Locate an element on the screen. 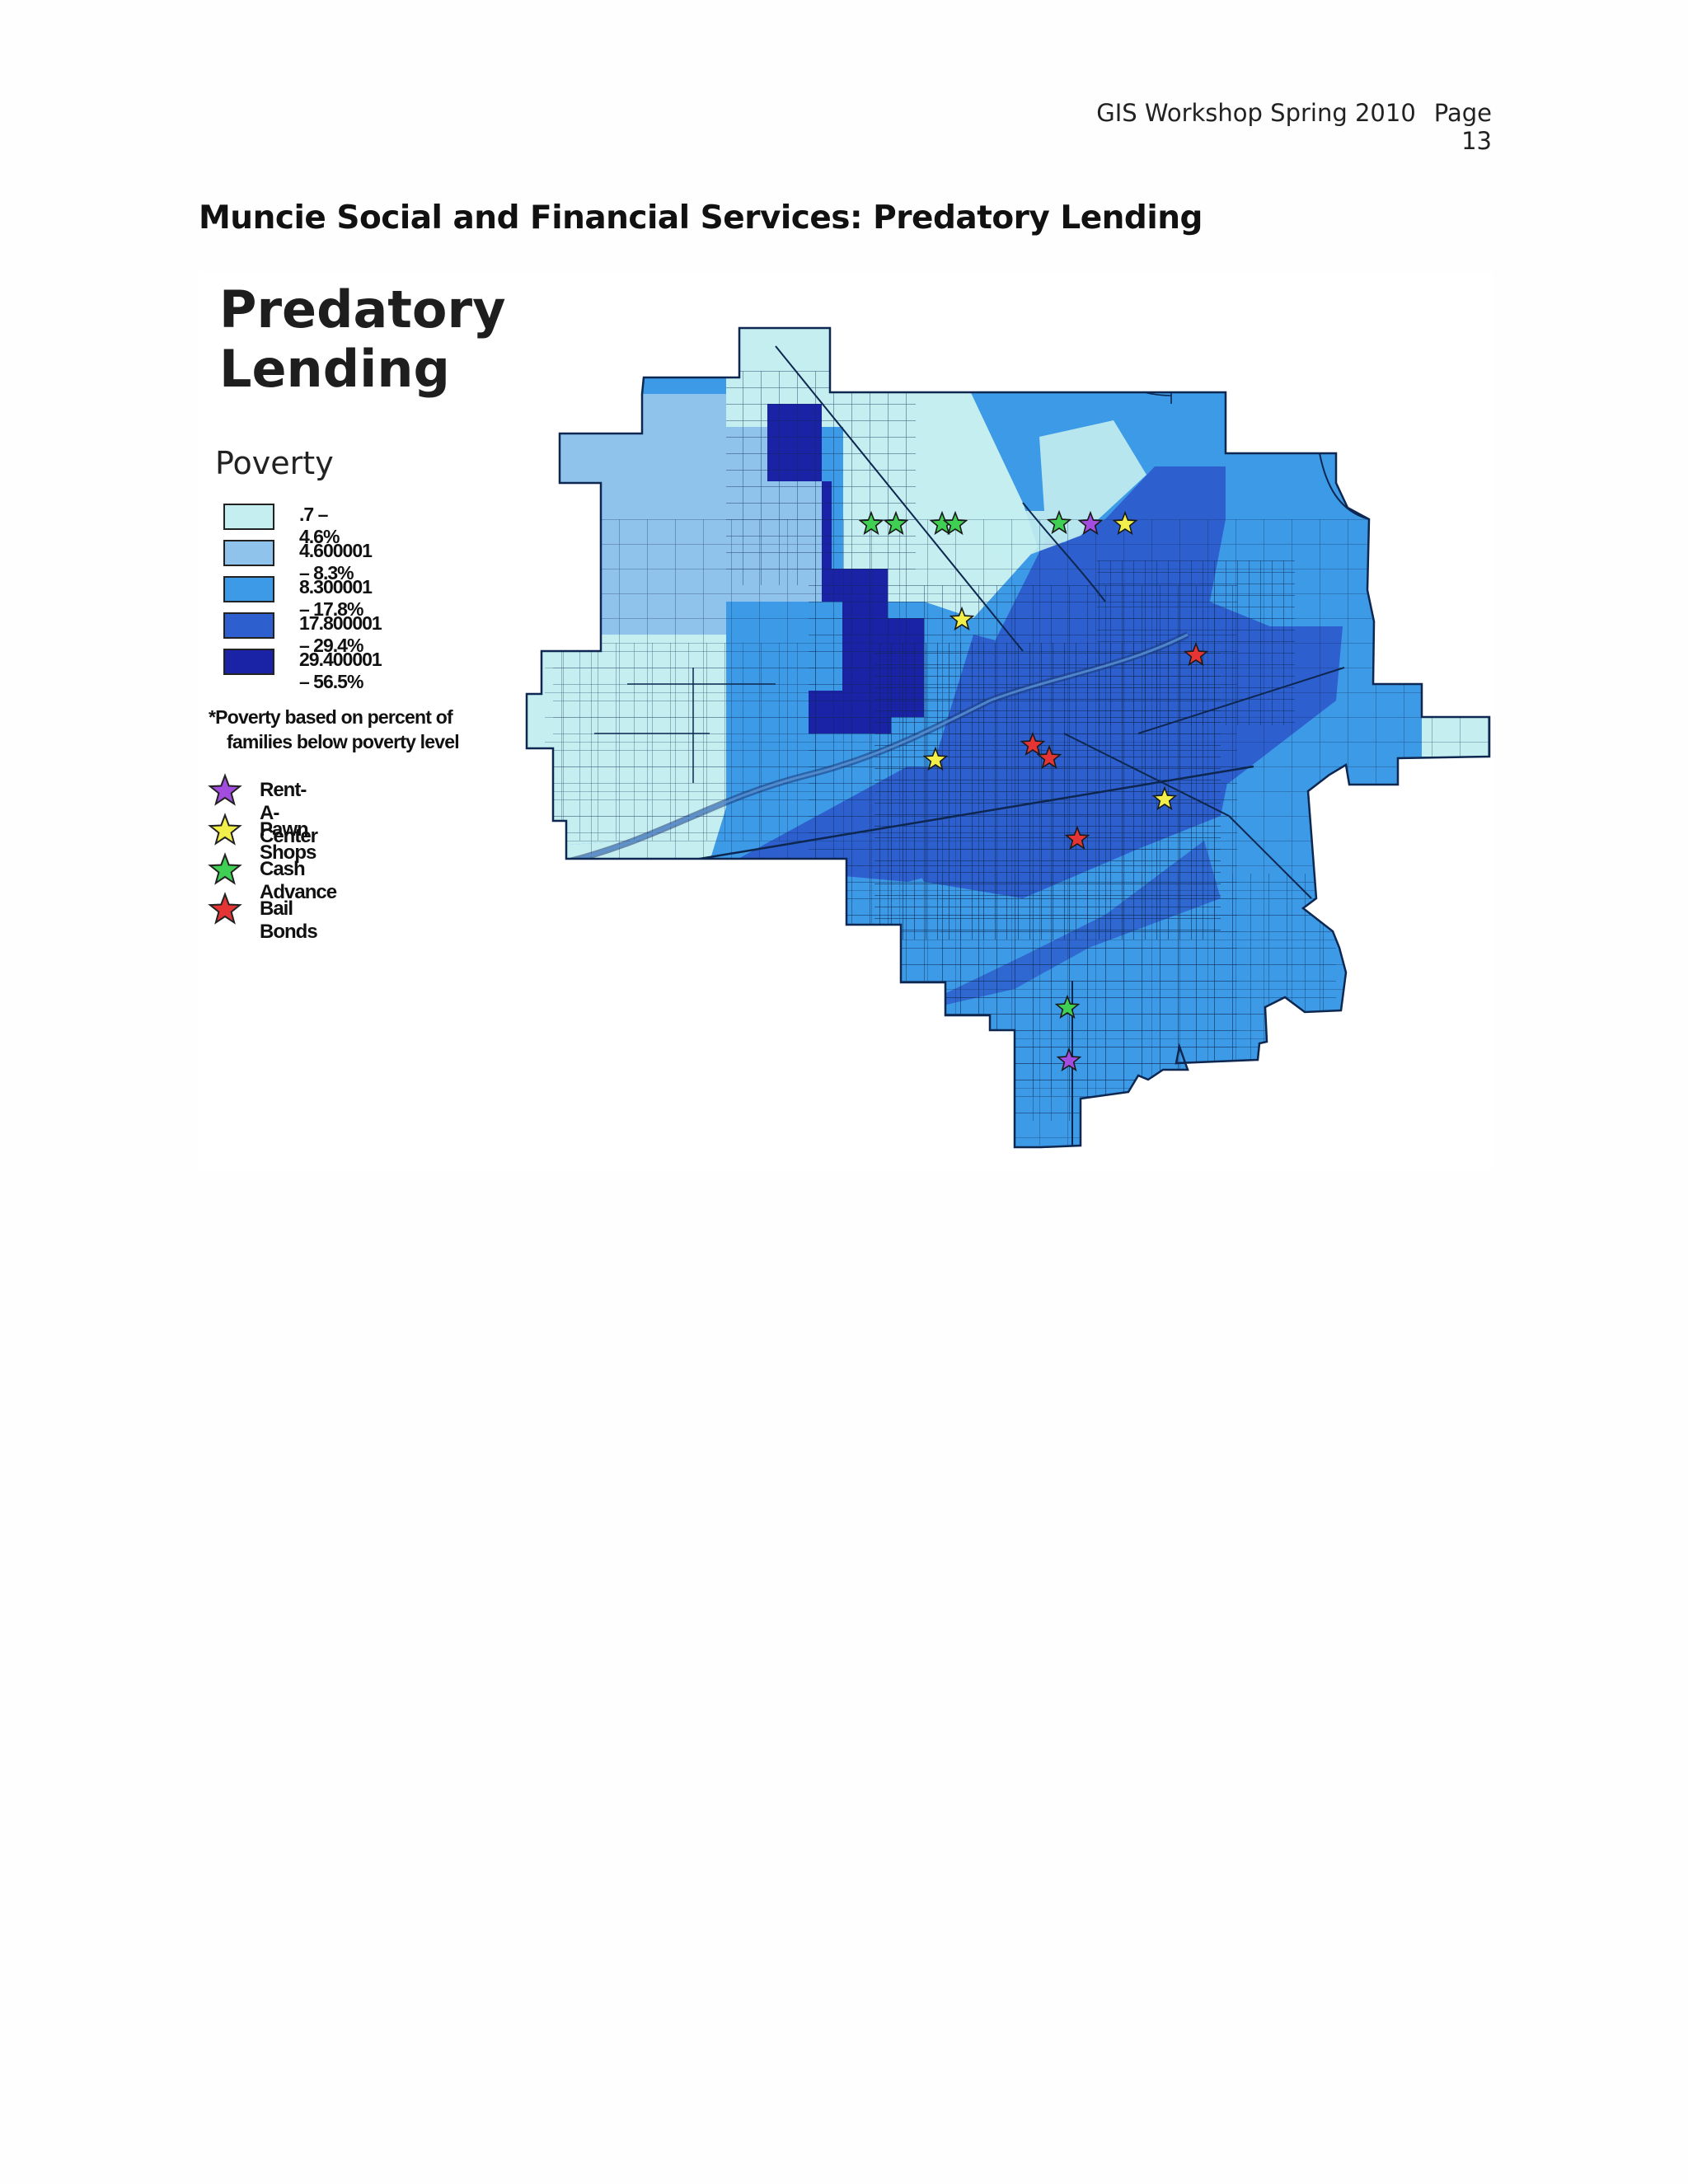 Image resolution: width=1688 pixels, height=2184 pixels. legend-symbol-label: Rent-A-Center is located at coordinates (289, 813).